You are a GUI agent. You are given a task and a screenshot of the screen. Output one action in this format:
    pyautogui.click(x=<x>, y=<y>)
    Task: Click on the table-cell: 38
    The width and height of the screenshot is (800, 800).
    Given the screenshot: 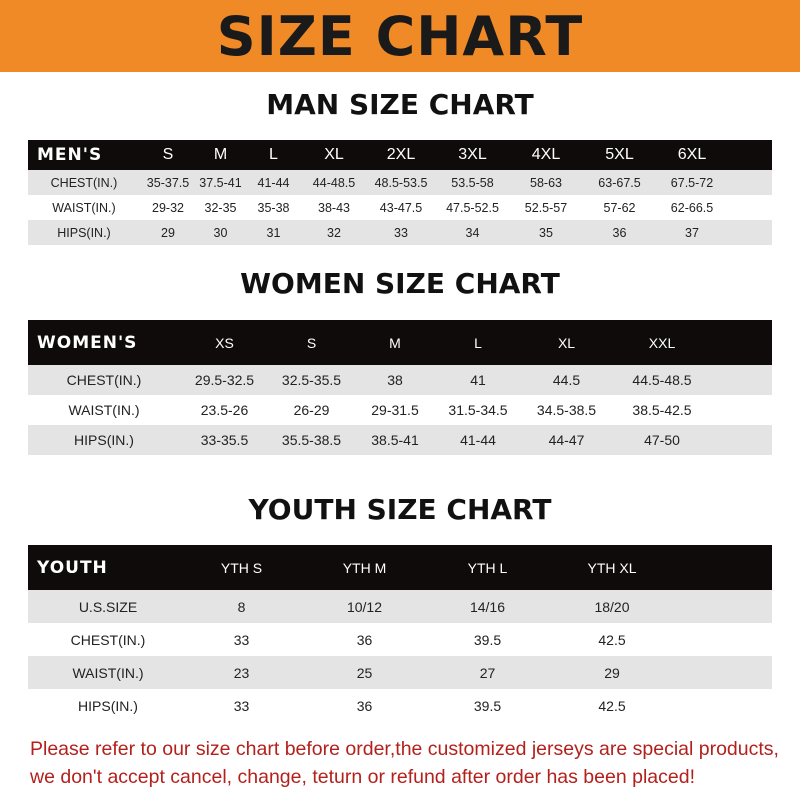 What is the action you would take?
    pyautogui.click(x=395, y=380)
    